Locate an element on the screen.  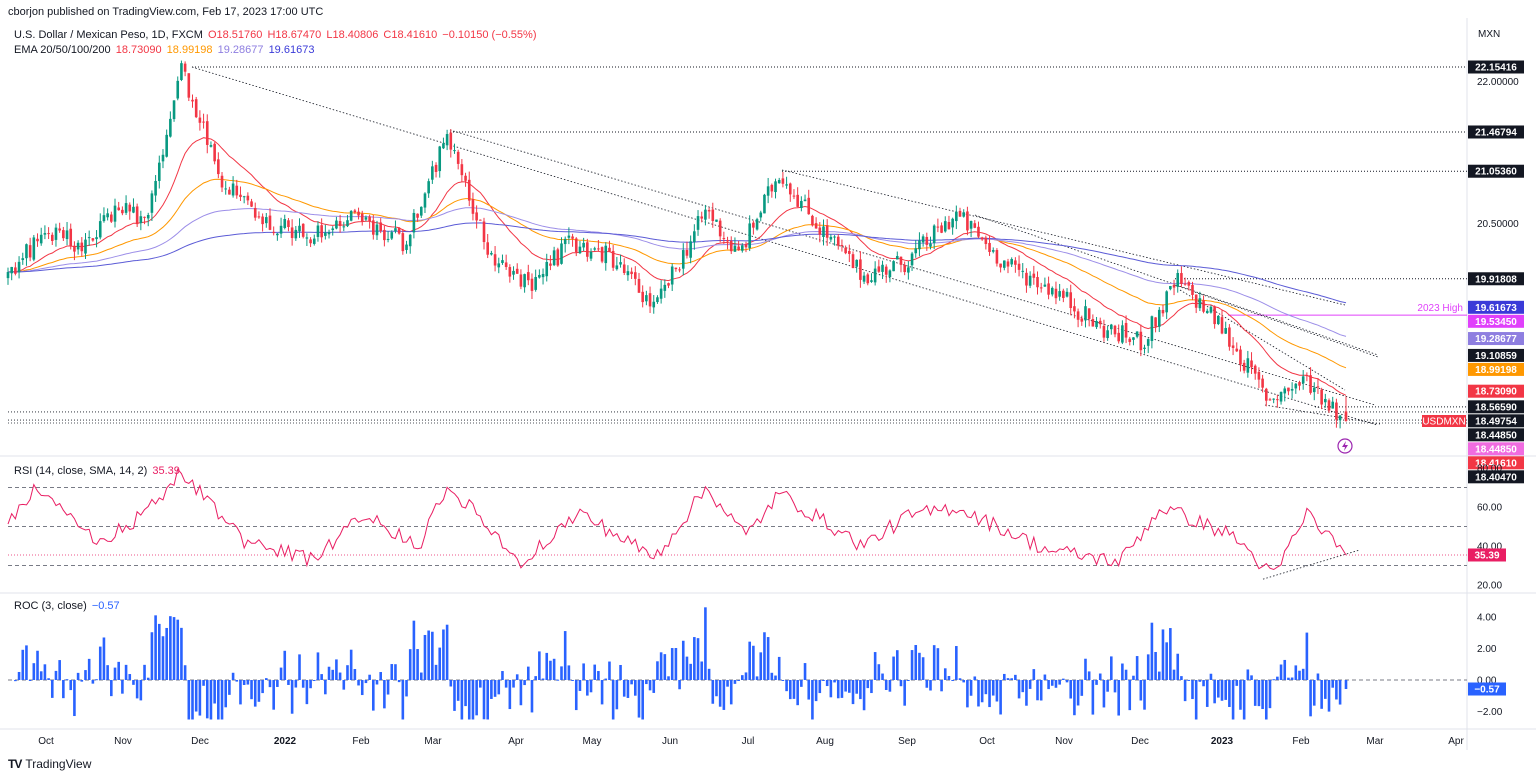
price-label-text: 19.91808 is located at coordinates (1496, 279).